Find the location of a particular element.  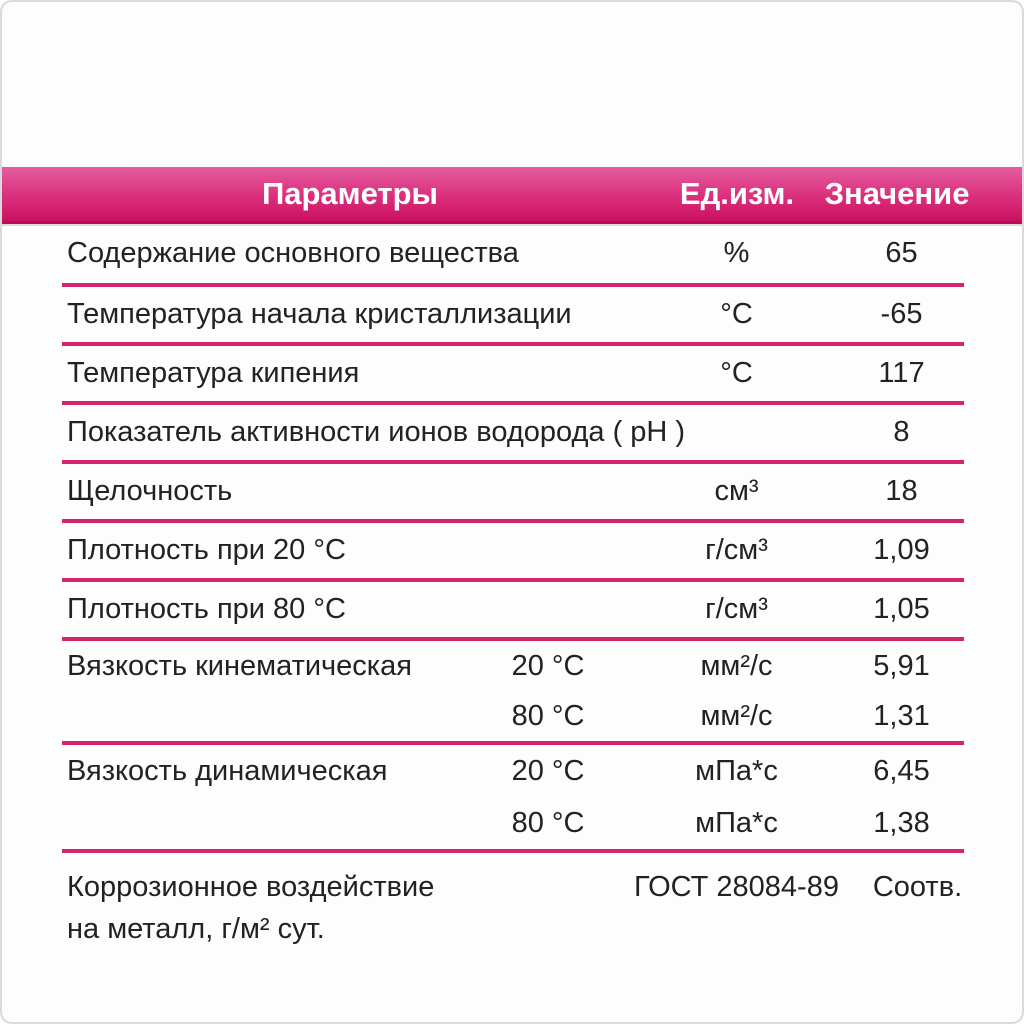

unit-cell: ГОСТ 28084-89 is located at coordinates (736, 887).